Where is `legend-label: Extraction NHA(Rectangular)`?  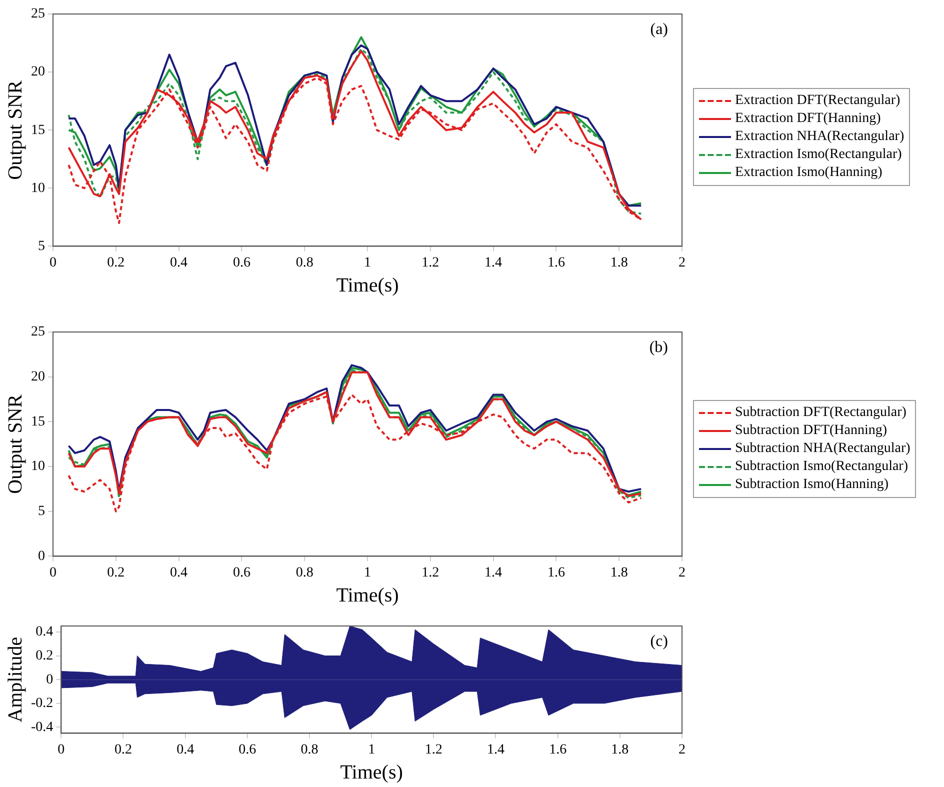
legend-label: Extraction NHA(Rectangular) is located at coordinates (819, 137).